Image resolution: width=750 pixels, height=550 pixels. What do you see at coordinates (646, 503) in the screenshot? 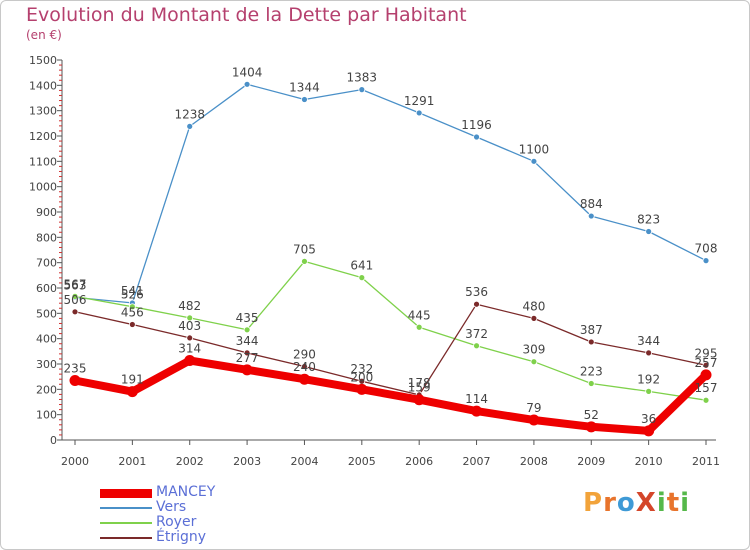
I see `logo-letter: X` at bounding box center [646, 503].